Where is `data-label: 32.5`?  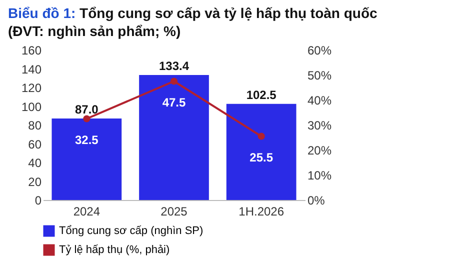
data-label: 32.5 is located at coordinates (86, 139).